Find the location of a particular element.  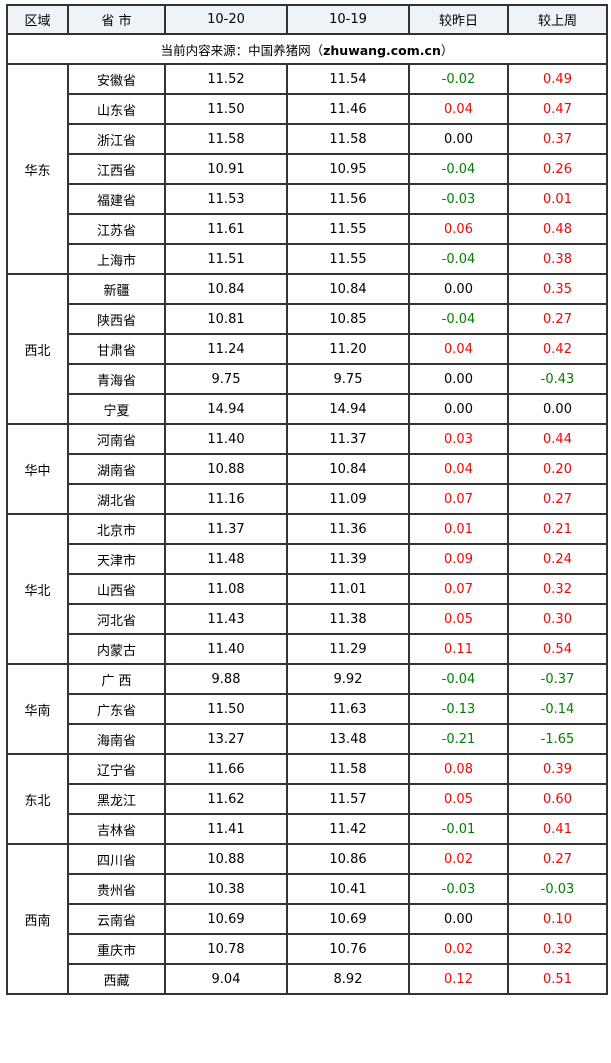

price-yesterday-cell: 11.55 is located at coordinates (348, 229).